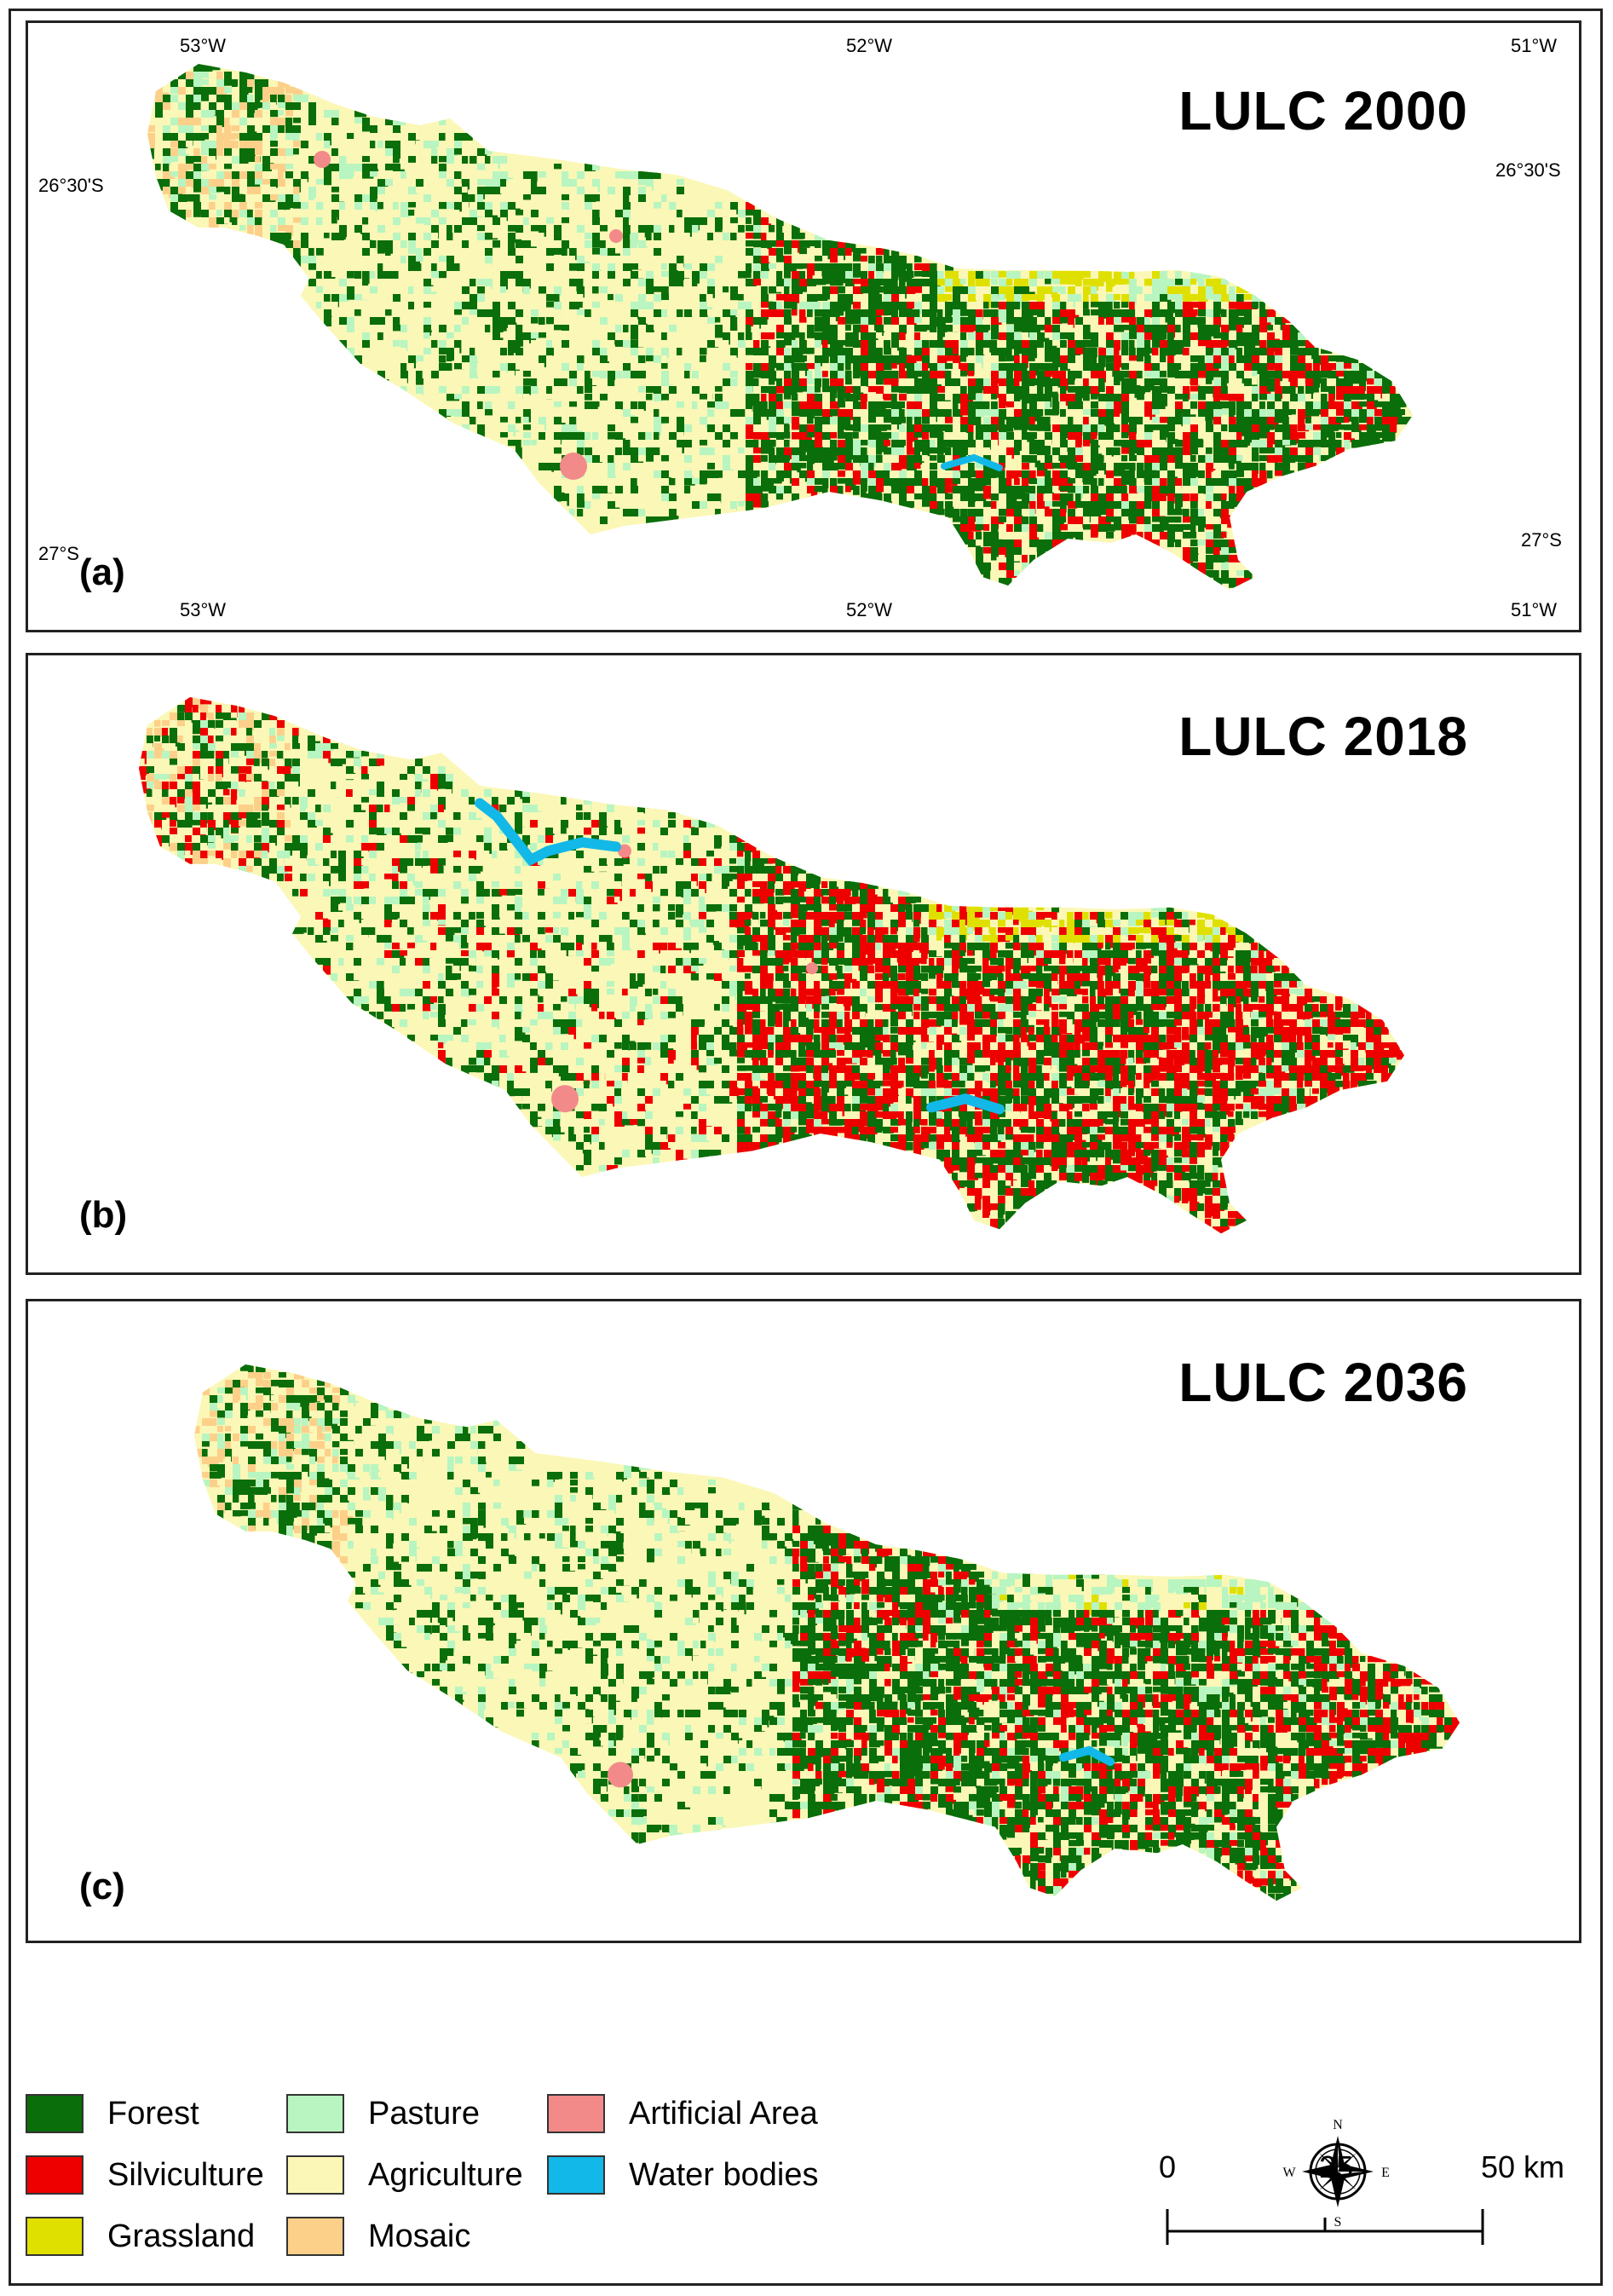 This screenshot has height=2296, width=1613. I want to click on legend-item-forest: Forest, so click(113, 2113).